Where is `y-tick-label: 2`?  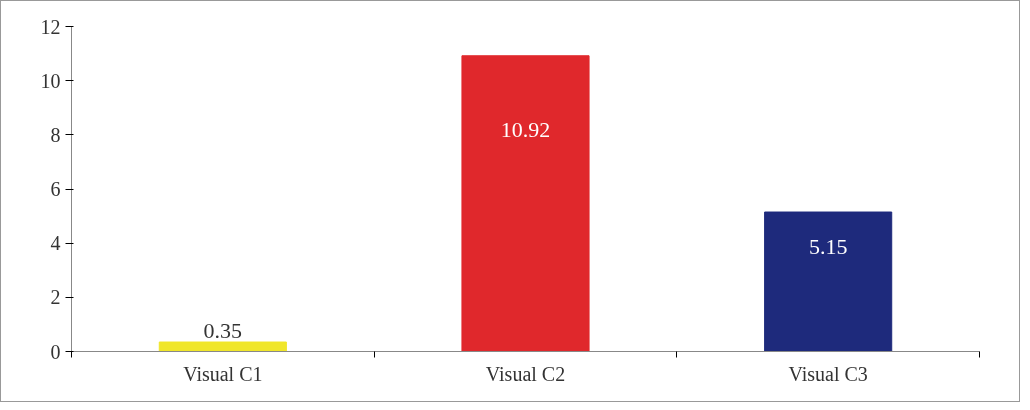
y-tick-label: 2 is located at coordinates (55, 297).